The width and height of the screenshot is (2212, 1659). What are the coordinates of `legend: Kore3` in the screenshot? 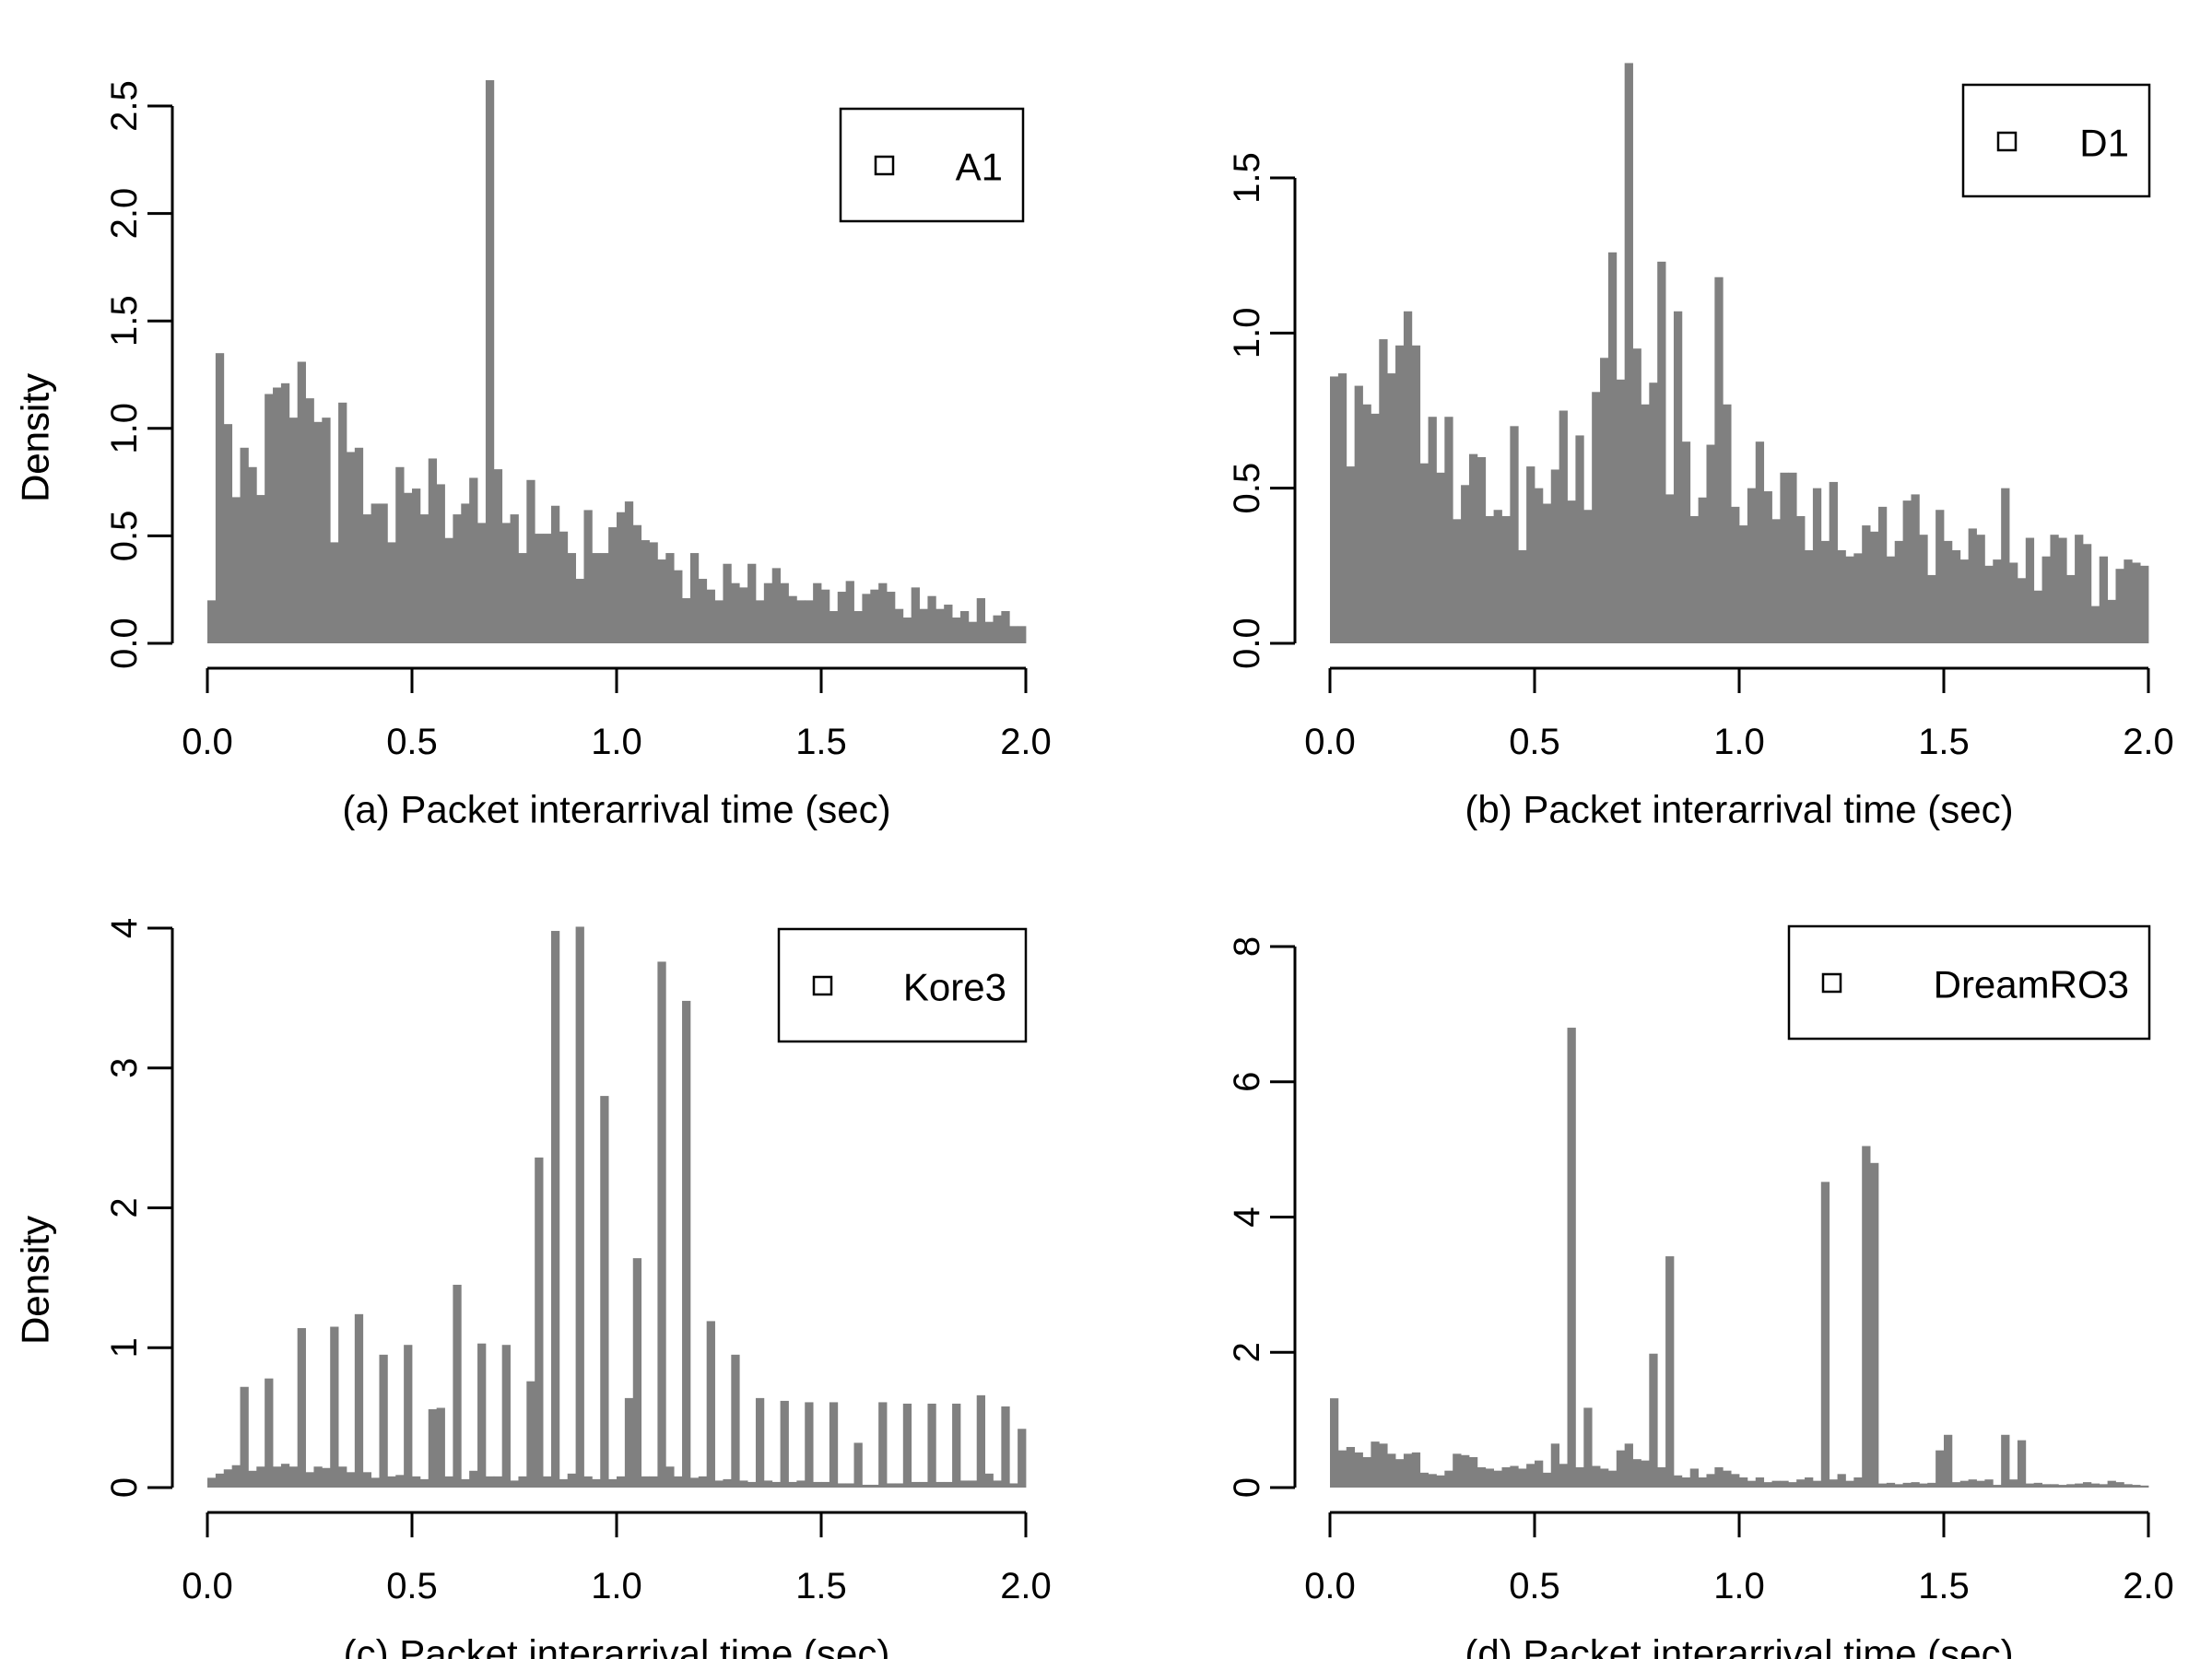 It's located at (902, 985).